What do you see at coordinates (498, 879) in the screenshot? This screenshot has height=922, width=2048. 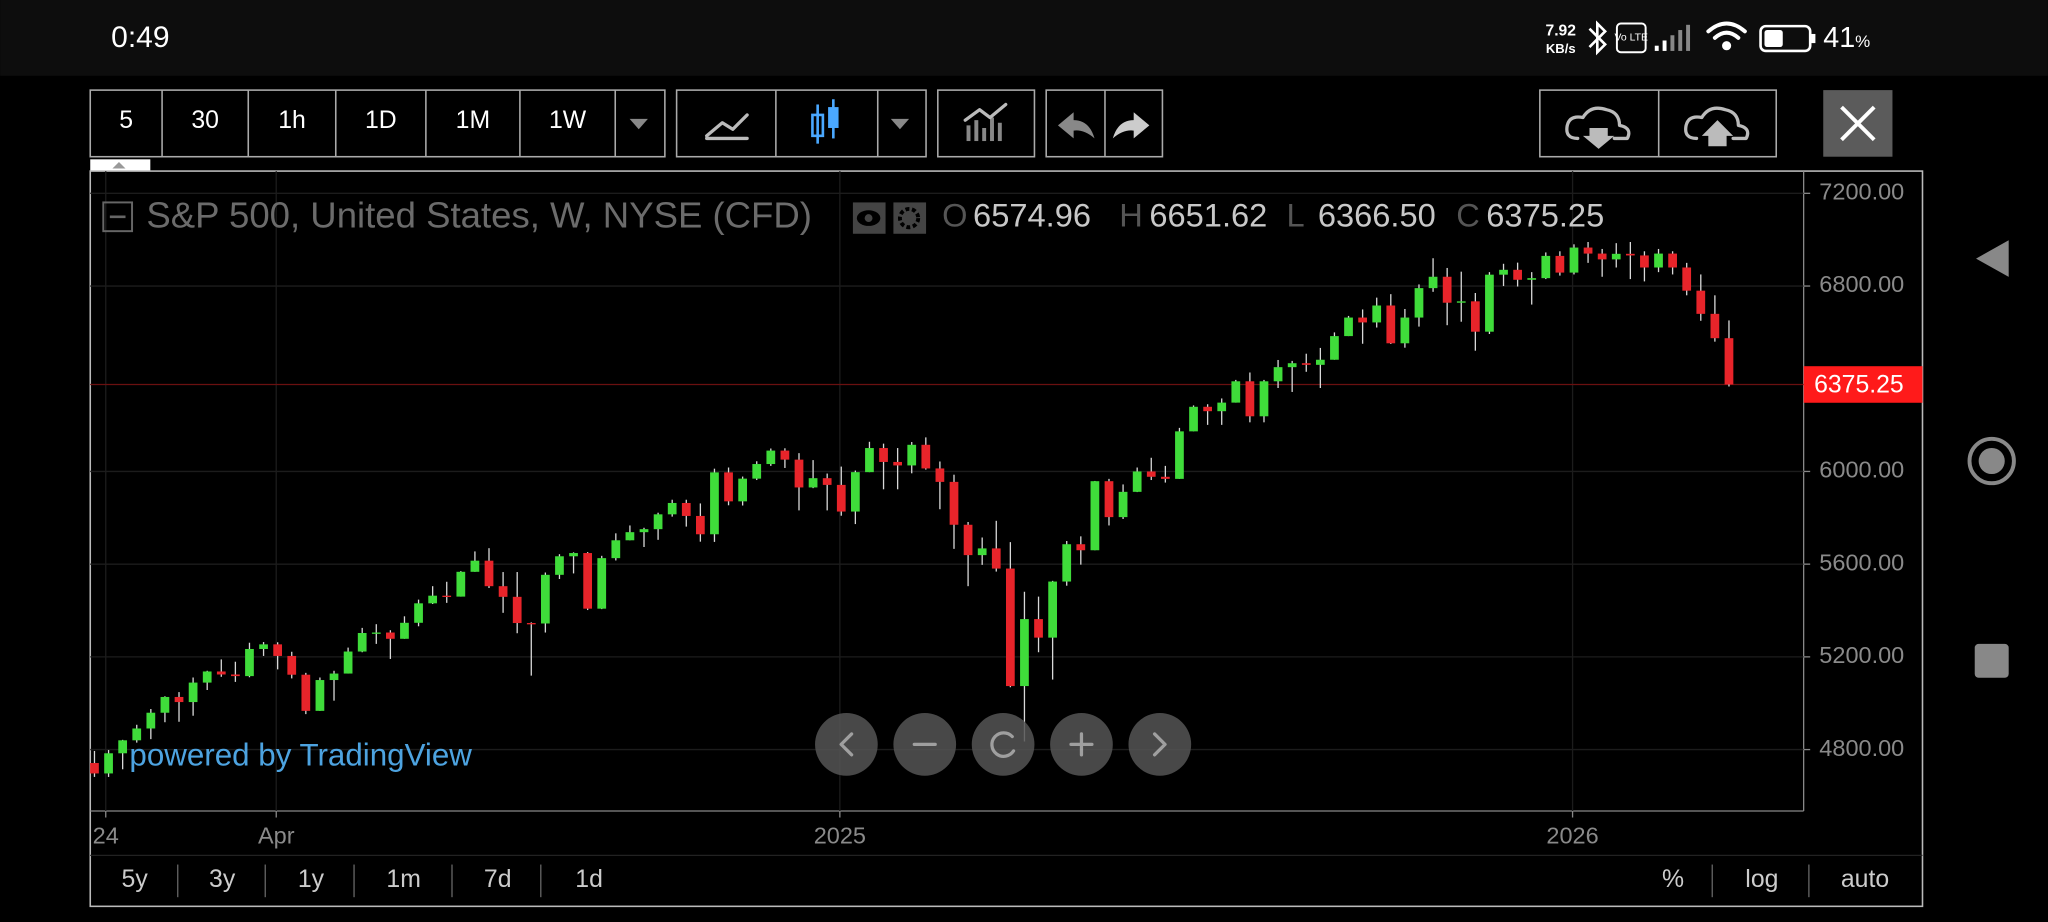 I see `range-button: 7d` at bounding box center [498, 879].